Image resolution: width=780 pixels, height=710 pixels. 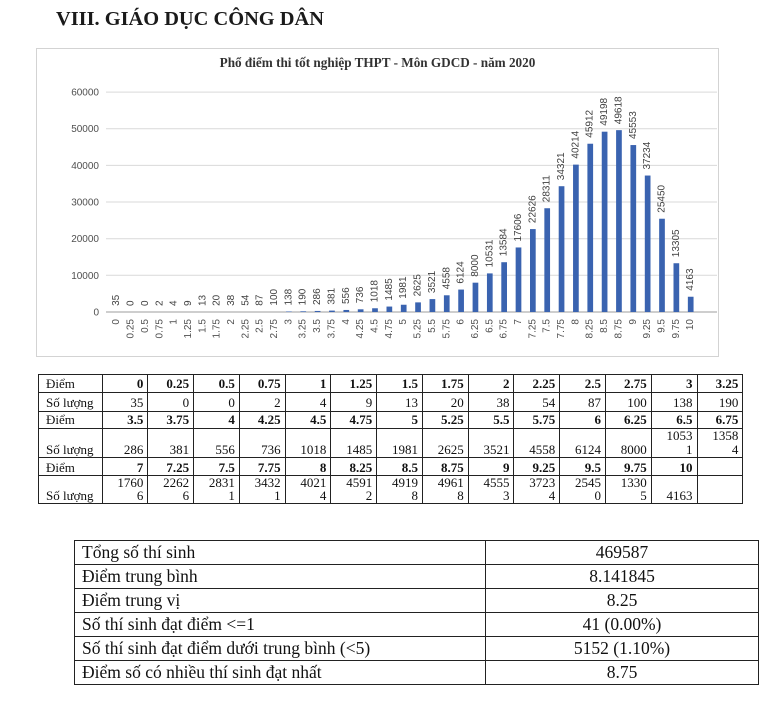 I want to click on svg-text: 1.75, so click(x=217, y=329).